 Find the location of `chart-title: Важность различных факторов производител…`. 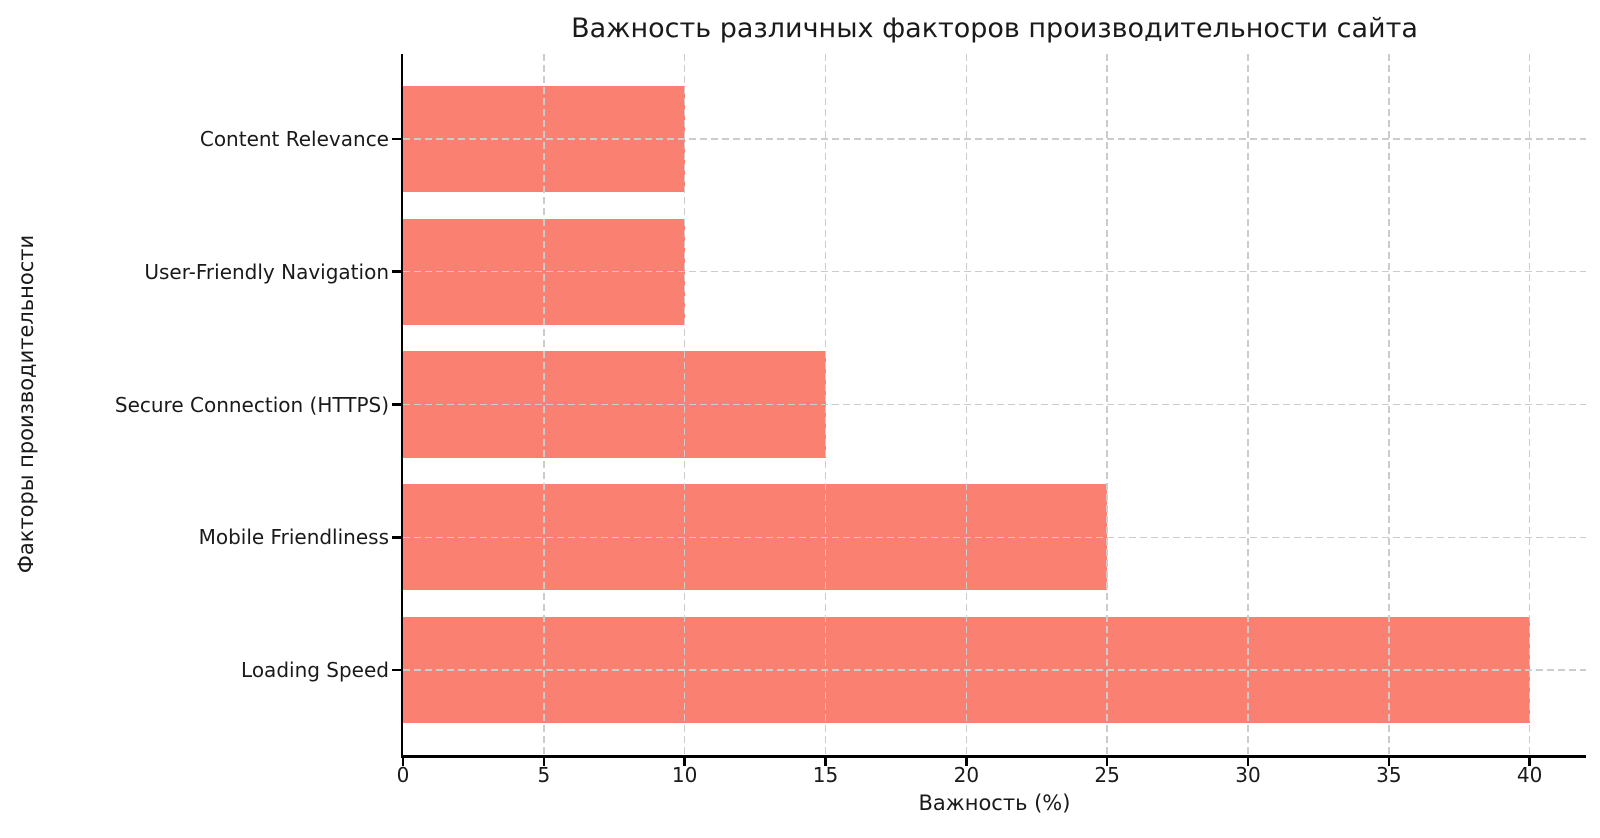

chart-title: Важность различных факторов производител… is located at coordinates (994, 28).